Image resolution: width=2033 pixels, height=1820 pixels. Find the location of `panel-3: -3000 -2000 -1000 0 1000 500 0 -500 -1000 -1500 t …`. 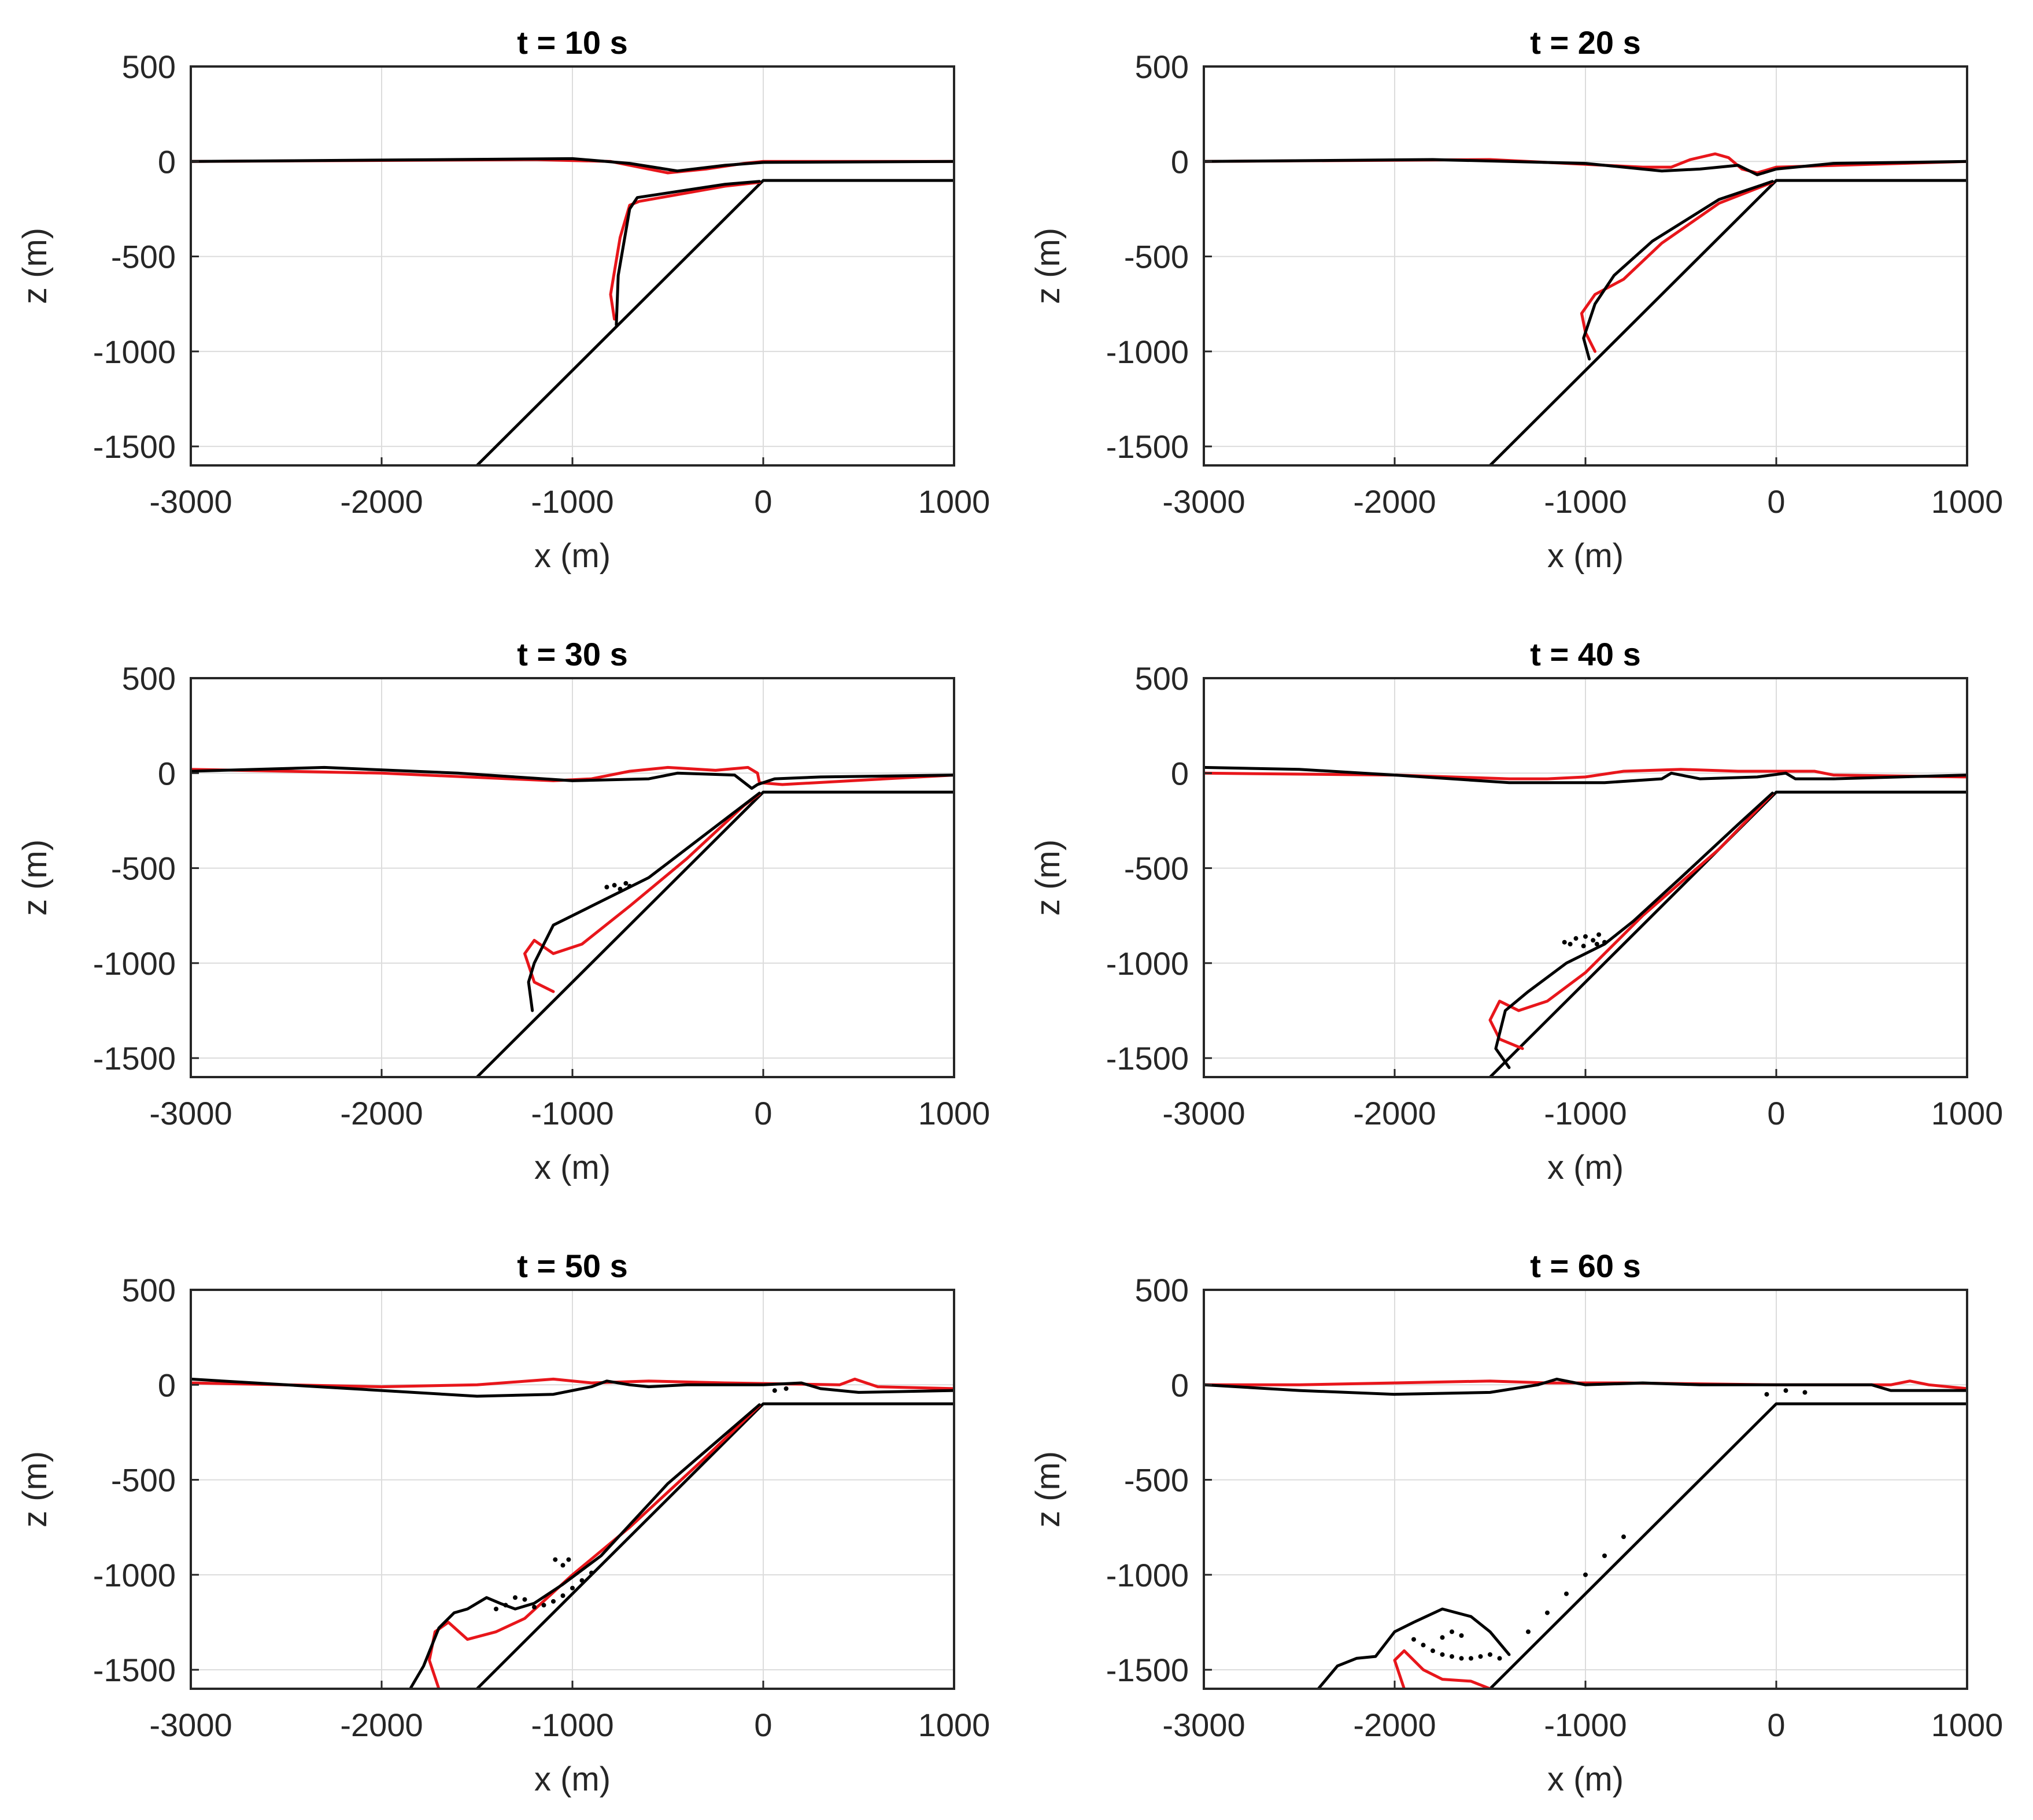

panel-3: -3000 -2000 -1000 0 1000 500 0 -500 -1000 -1500 t … is located at coordinates (503, 911).